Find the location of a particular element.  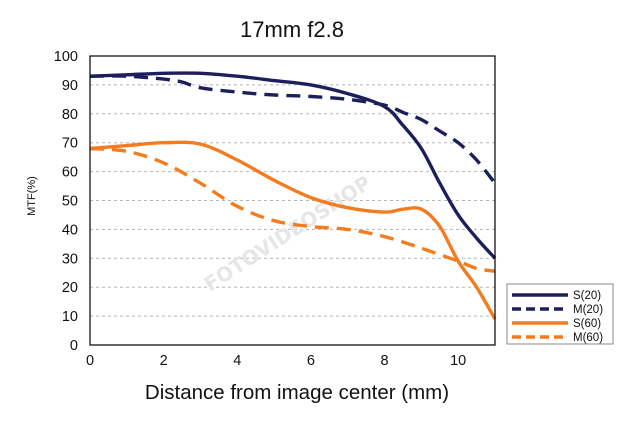

x-axis-label: Distance from image center (mm) is located at coordinates (297, 392).